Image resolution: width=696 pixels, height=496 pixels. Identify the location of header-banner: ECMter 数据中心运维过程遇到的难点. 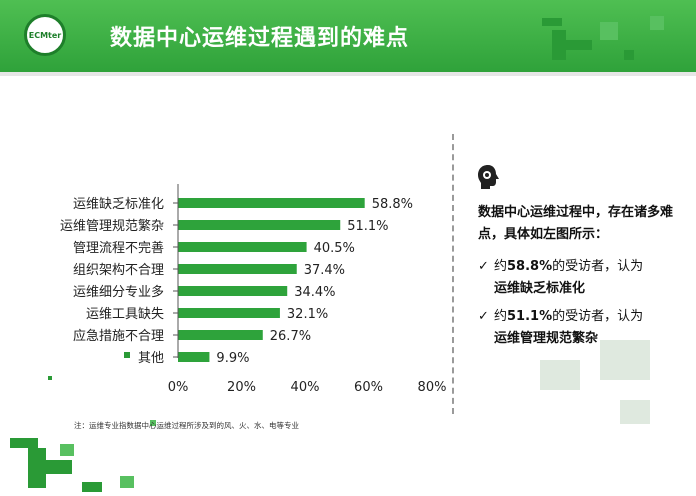
(348, 36).